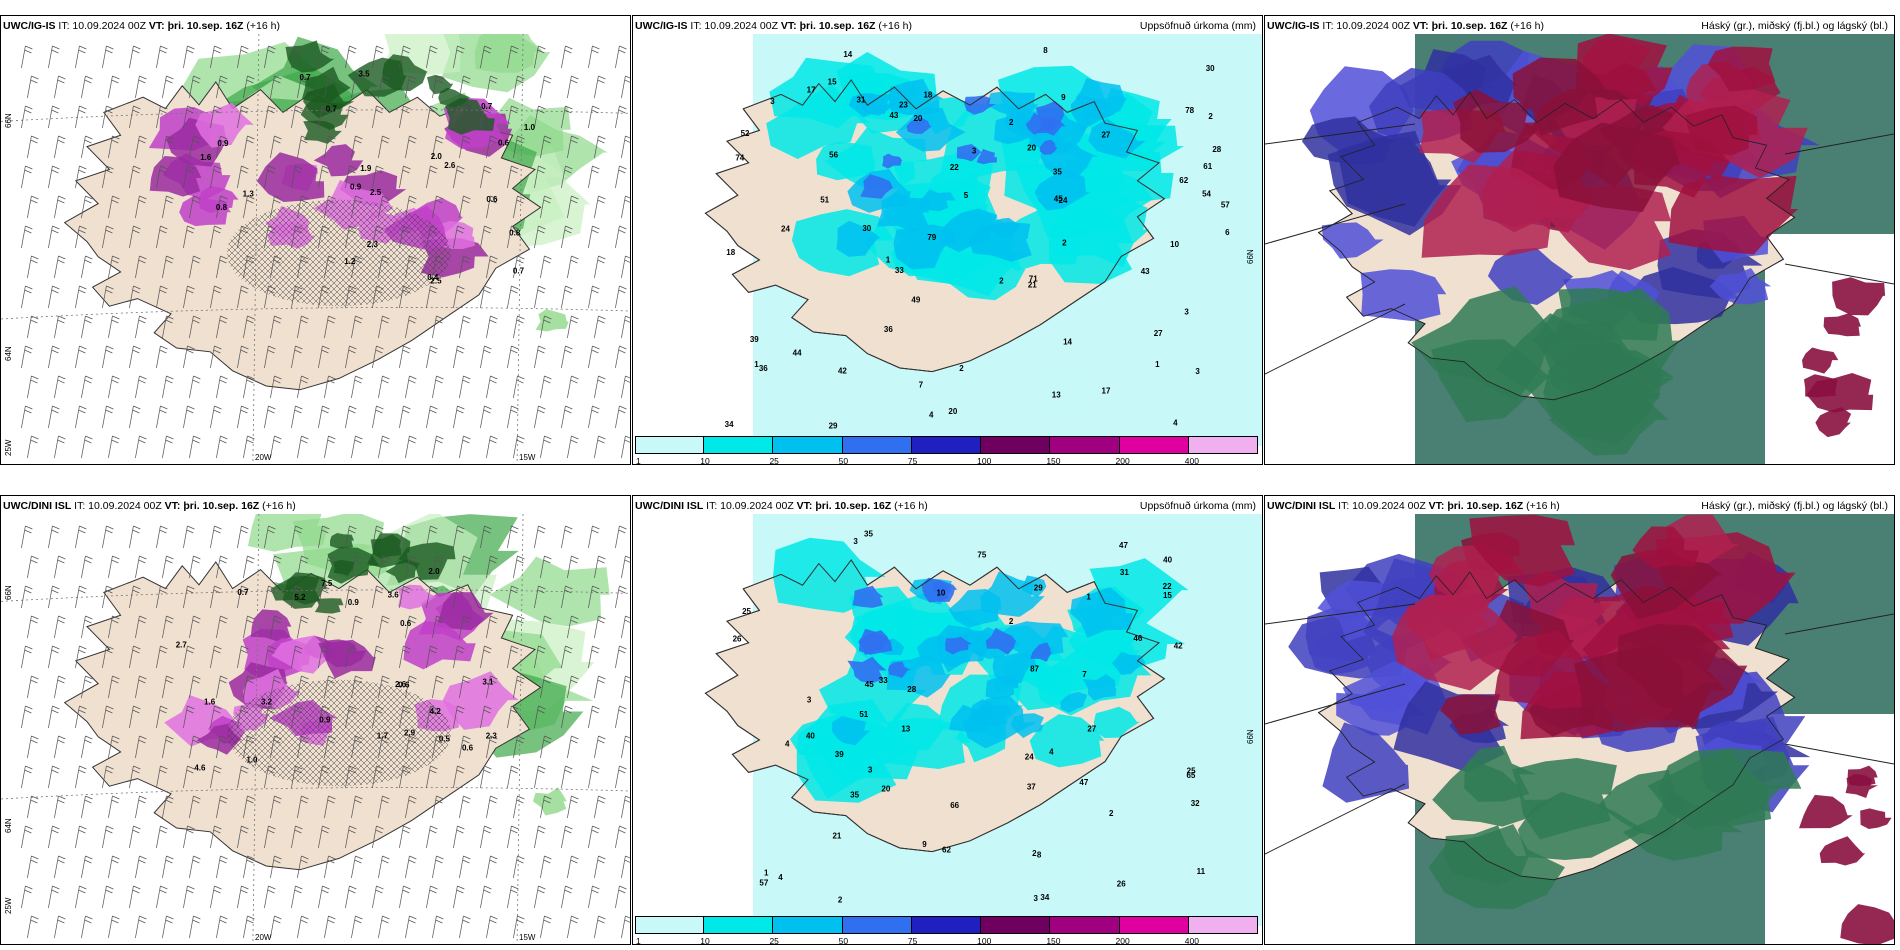 This screenshot has height=950, width=1900. I want to click on precip-value-label: 66, so click(954, 805).